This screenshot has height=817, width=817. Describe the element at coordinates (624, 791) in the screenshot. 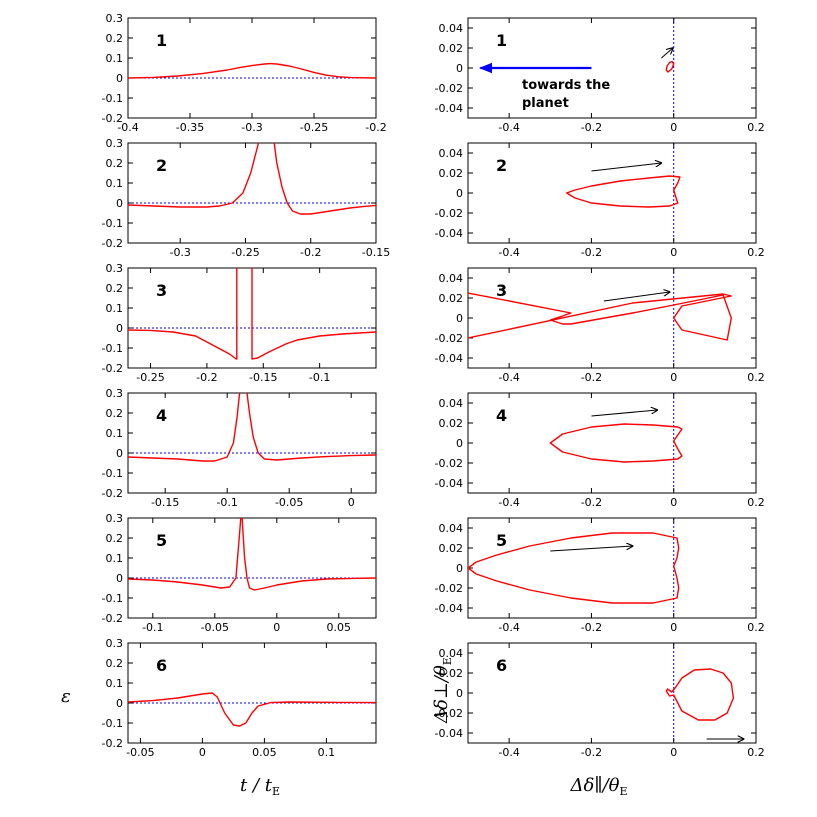

I see `right-x-label-sub: E` at that location.